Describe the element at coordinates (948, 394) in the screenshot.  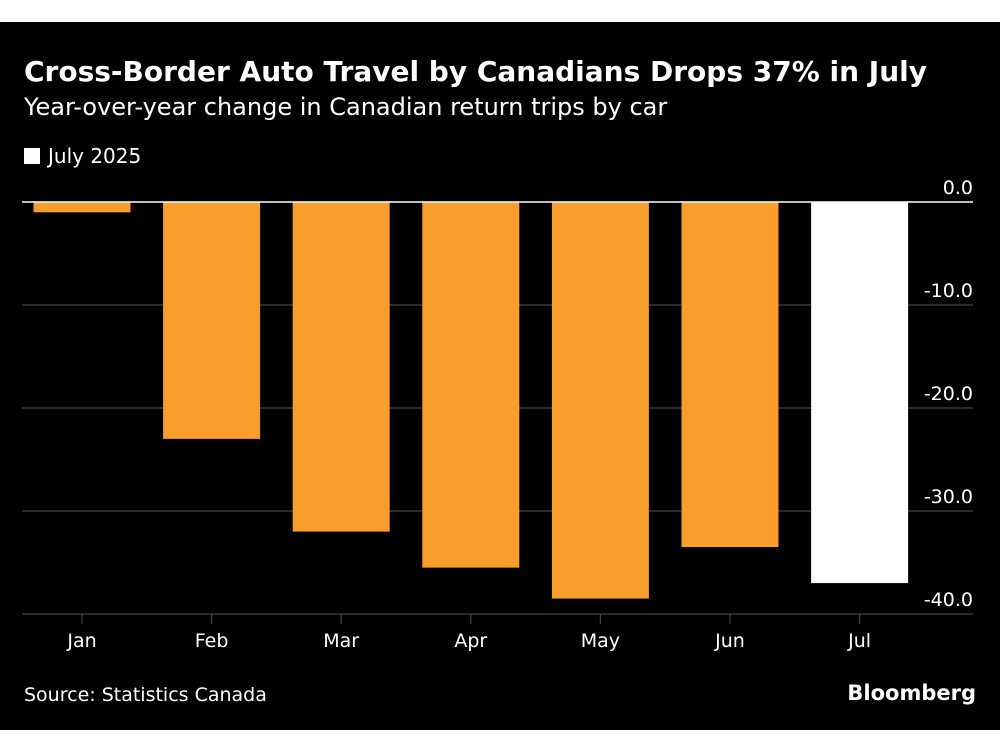
I see `y-tick-label: -20.0` at that location.